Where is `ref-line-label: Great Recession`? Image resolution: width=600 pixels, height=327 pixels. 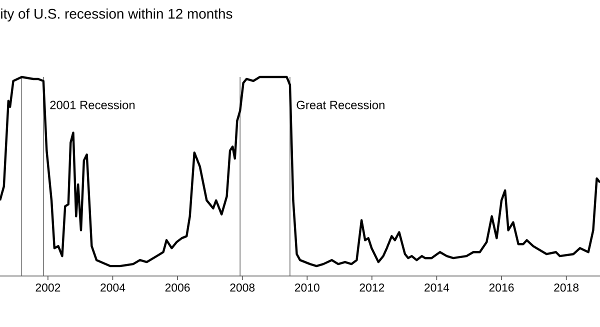 ref-line-label: Great Recession is located at coordinates (340, 105).